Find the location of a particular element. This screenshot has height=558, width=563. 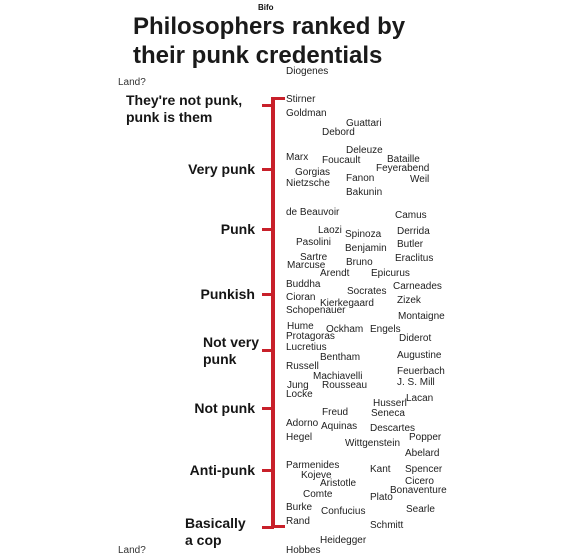

philosopher-name: Gorgias is located at coordinates (313, 172).